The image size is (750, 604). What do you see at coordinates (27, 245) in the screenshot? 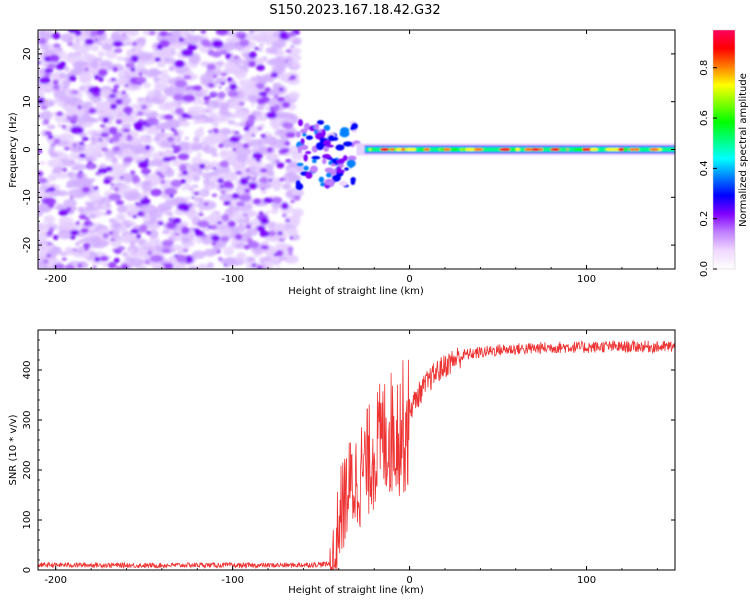
I see `spectrogram-y-tick-label: -20` at bounding box center [27, 245].